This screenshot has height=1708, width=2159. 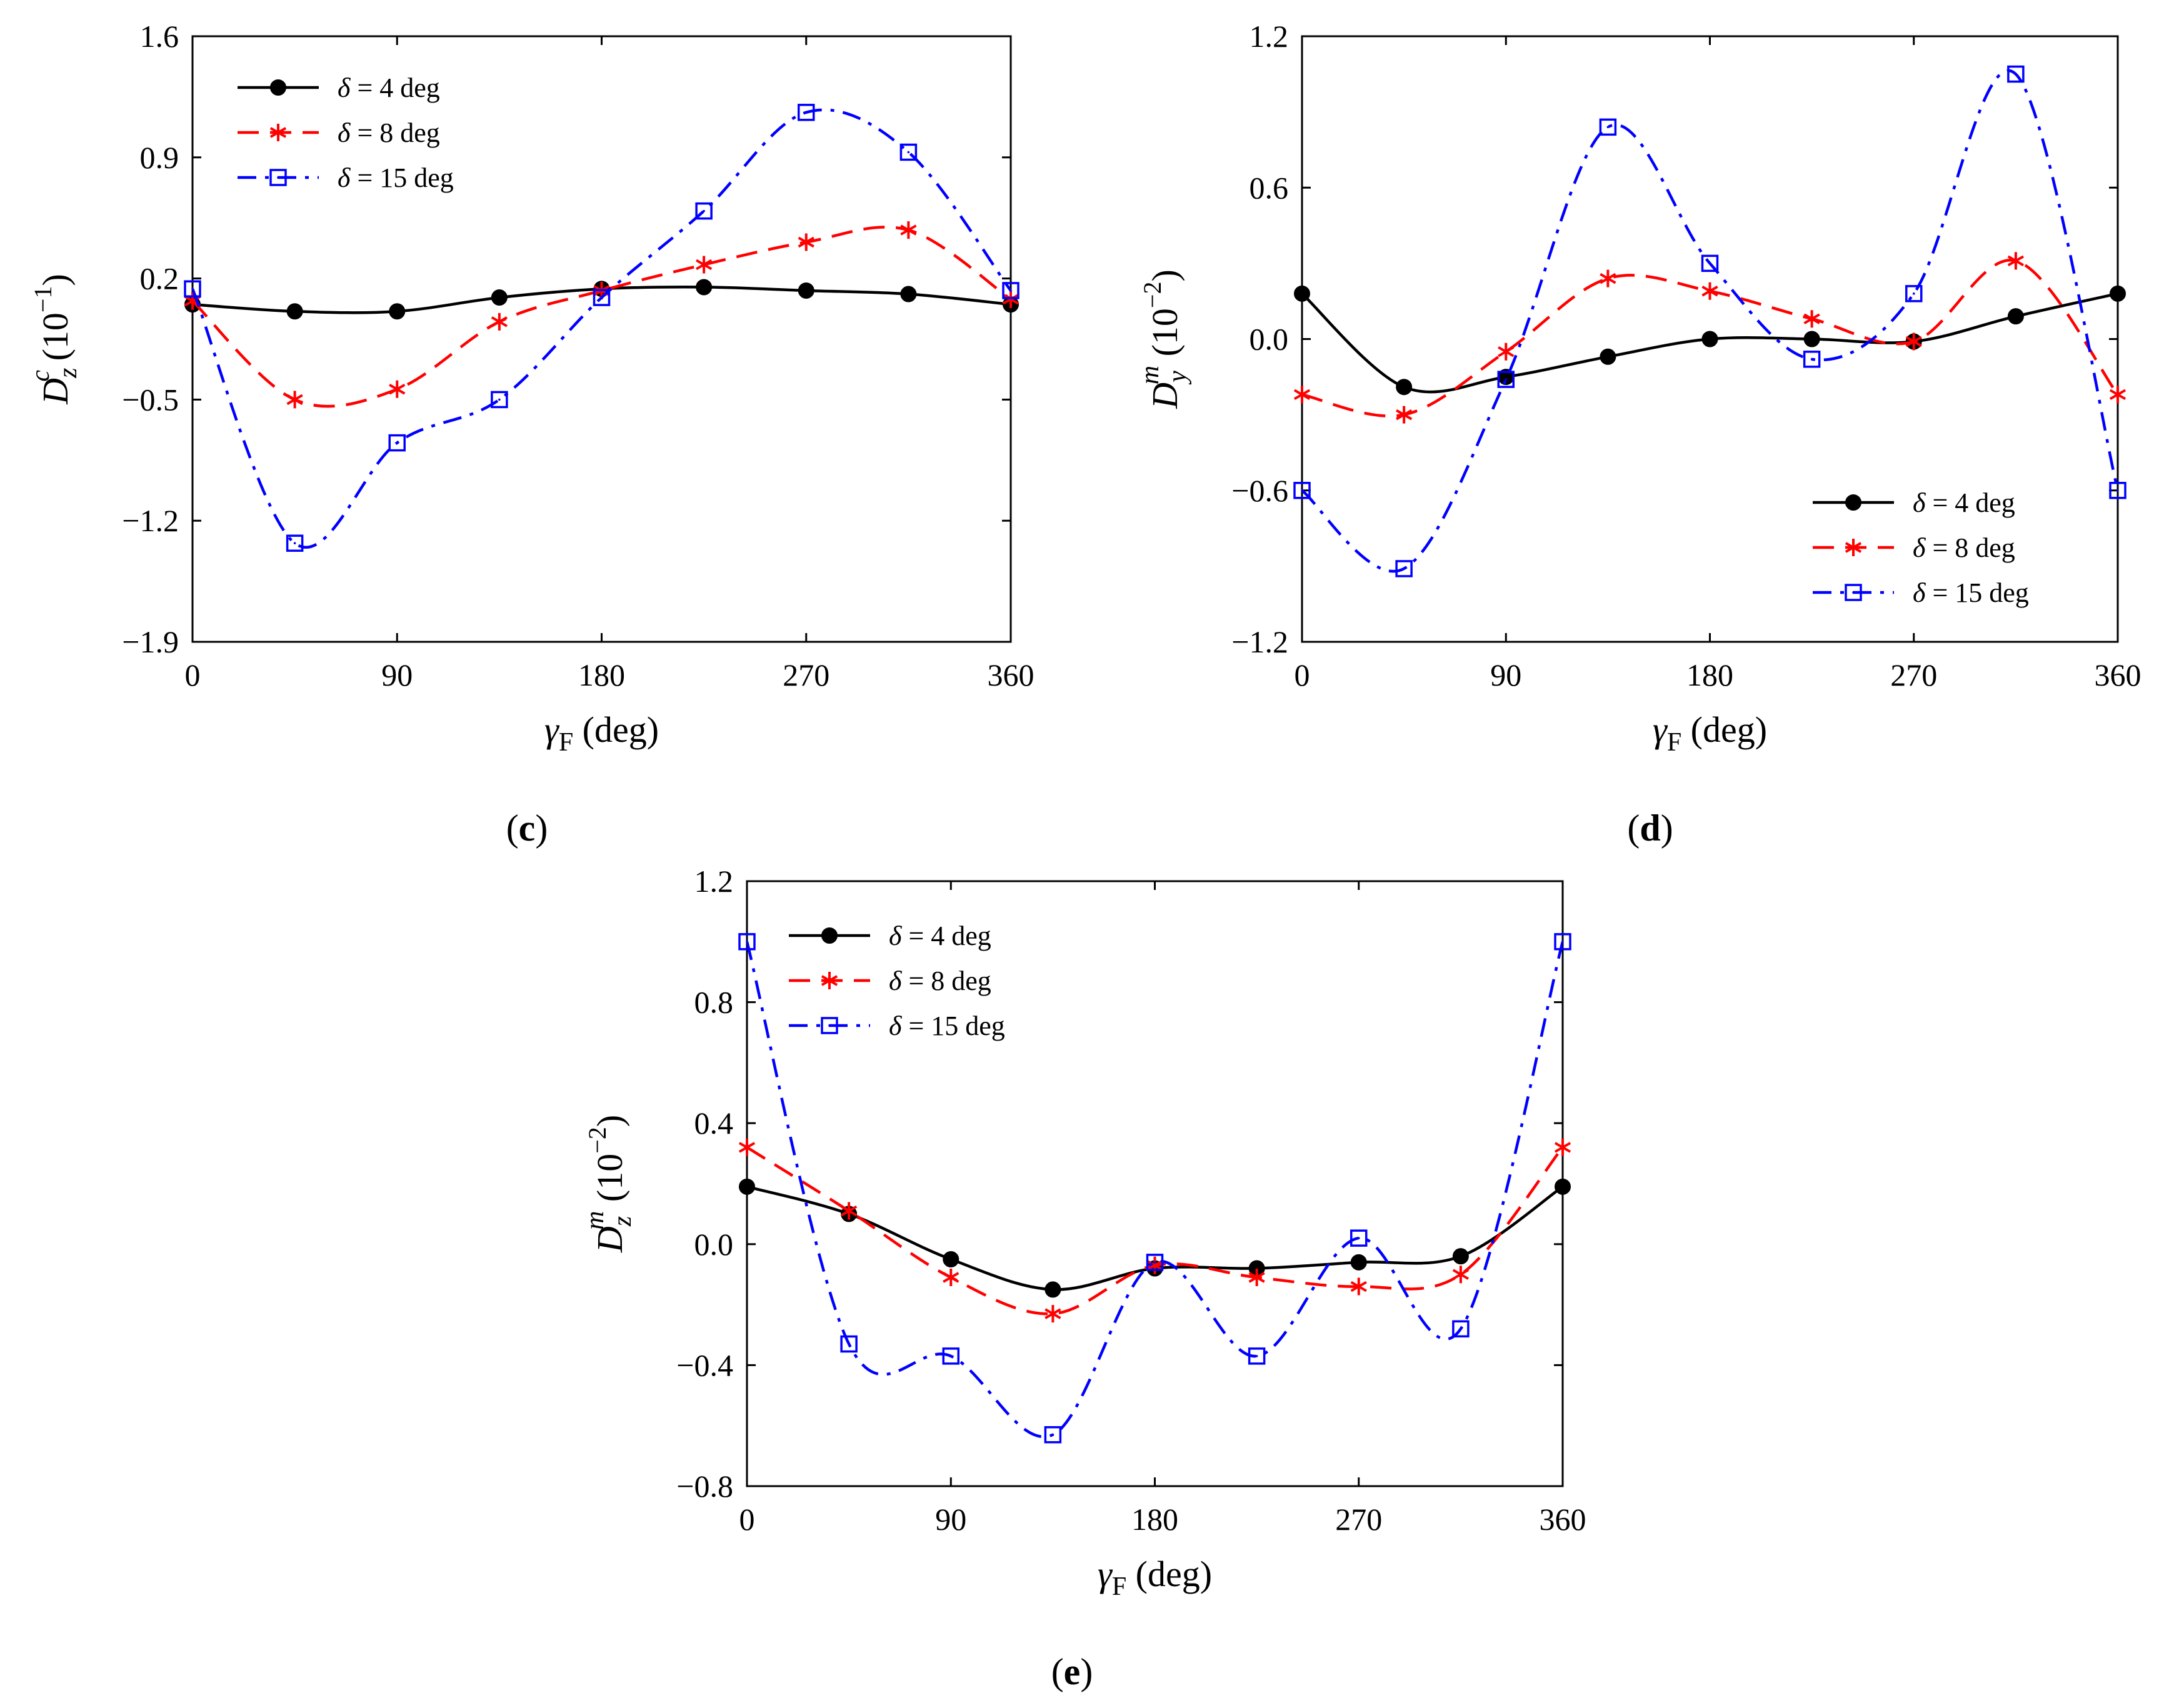 I want to click on y-tick-label: −0.8, so click(x=704, y=1486).